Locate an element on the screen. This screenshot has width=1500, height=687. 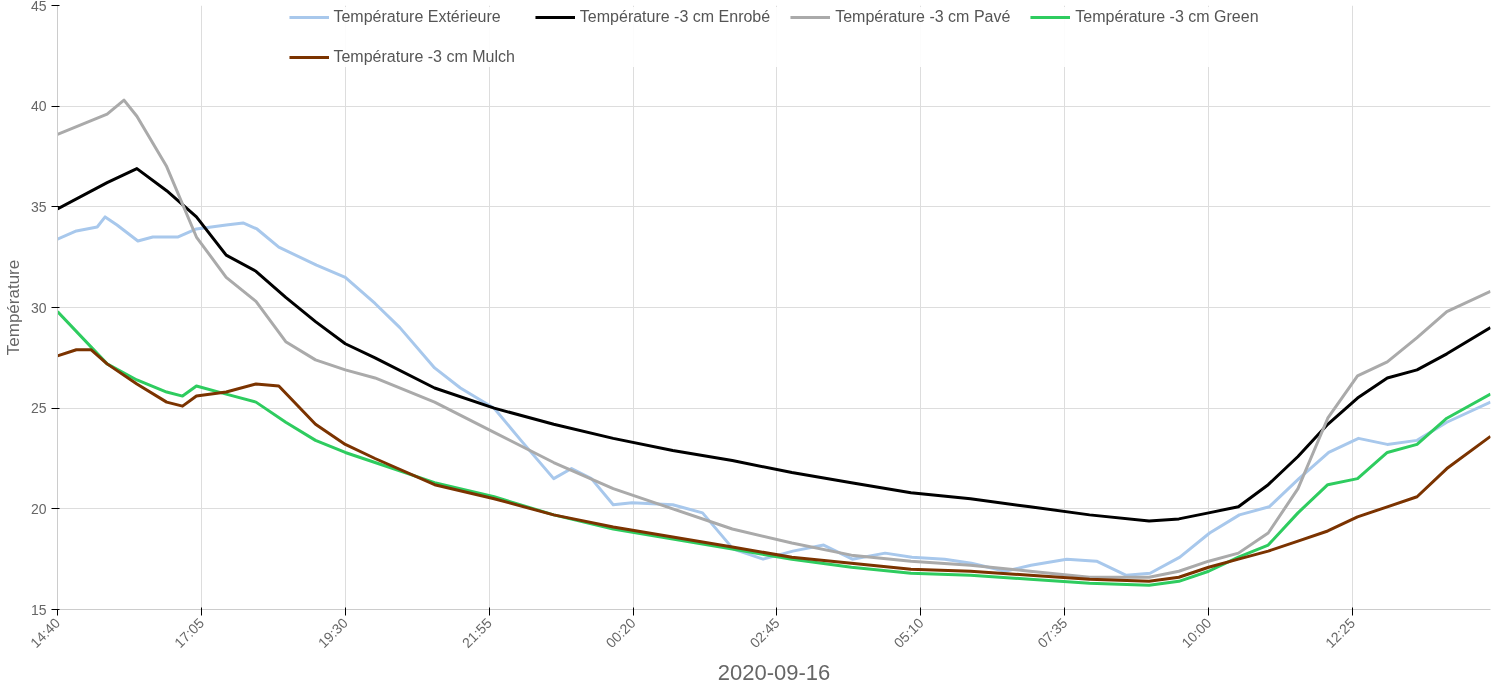
y-tick-label: 45 is located at coordinates (38, 7).